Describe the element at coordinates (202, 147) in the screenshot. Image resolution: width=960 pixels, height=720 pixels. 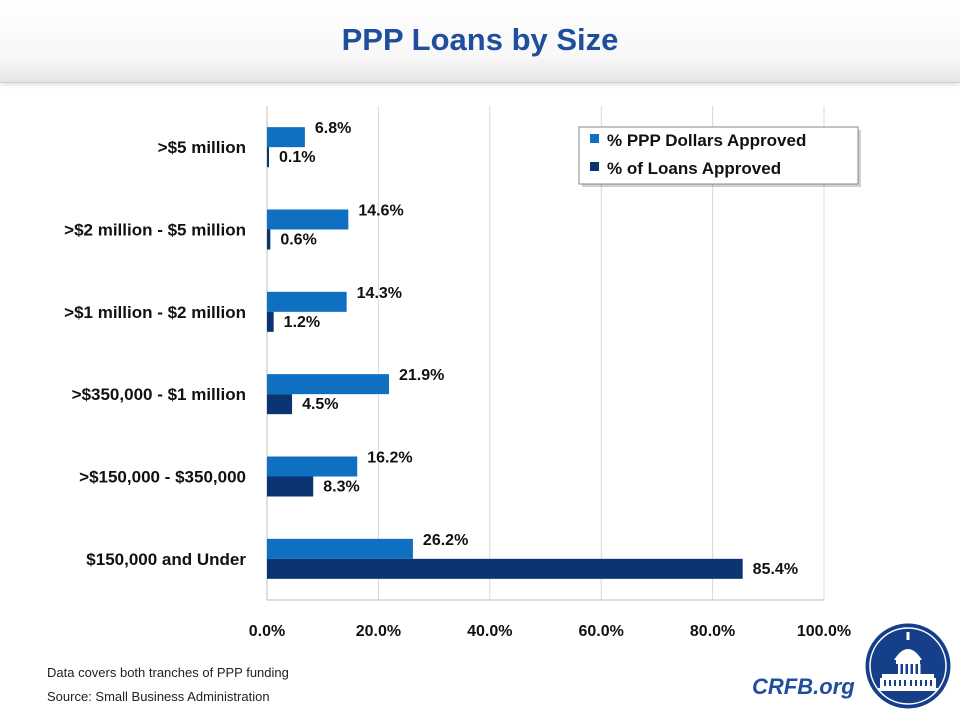
I see `category-label: >$5 million` at that location.